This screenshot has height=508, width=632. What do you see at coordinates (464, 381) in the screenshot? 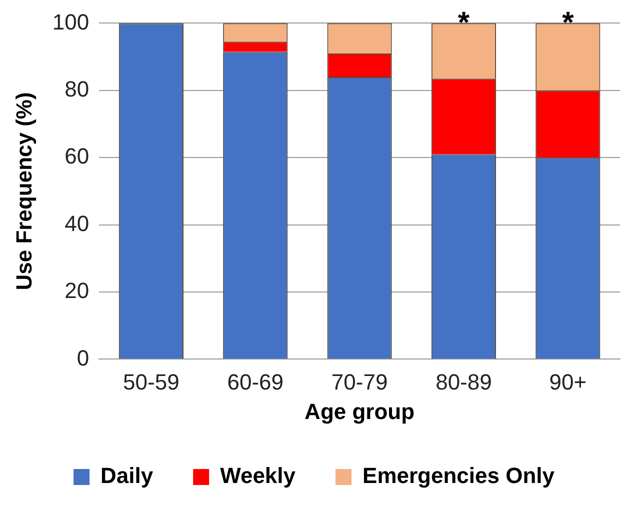
I see `x-tick-label: 80-89` at bounding box center [464, 381].